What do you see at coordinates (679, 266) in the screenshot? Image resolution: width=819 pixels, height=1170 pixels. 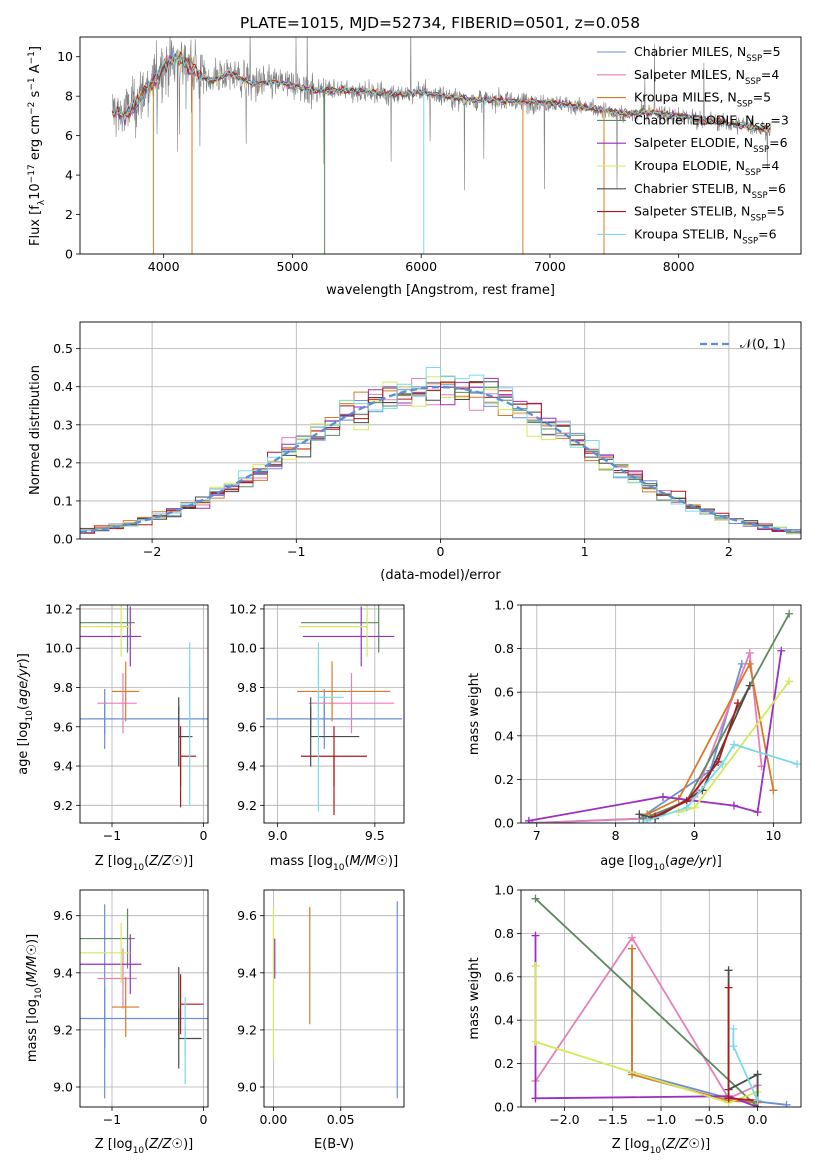 I see `x-tick-label: 8000` at bounding box center [679, 266].